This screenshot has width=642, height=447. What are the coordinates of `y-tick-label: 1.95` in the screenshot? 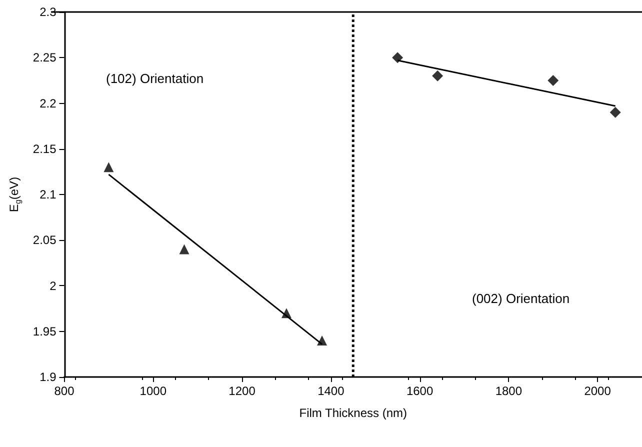 It's located at (44, 331).